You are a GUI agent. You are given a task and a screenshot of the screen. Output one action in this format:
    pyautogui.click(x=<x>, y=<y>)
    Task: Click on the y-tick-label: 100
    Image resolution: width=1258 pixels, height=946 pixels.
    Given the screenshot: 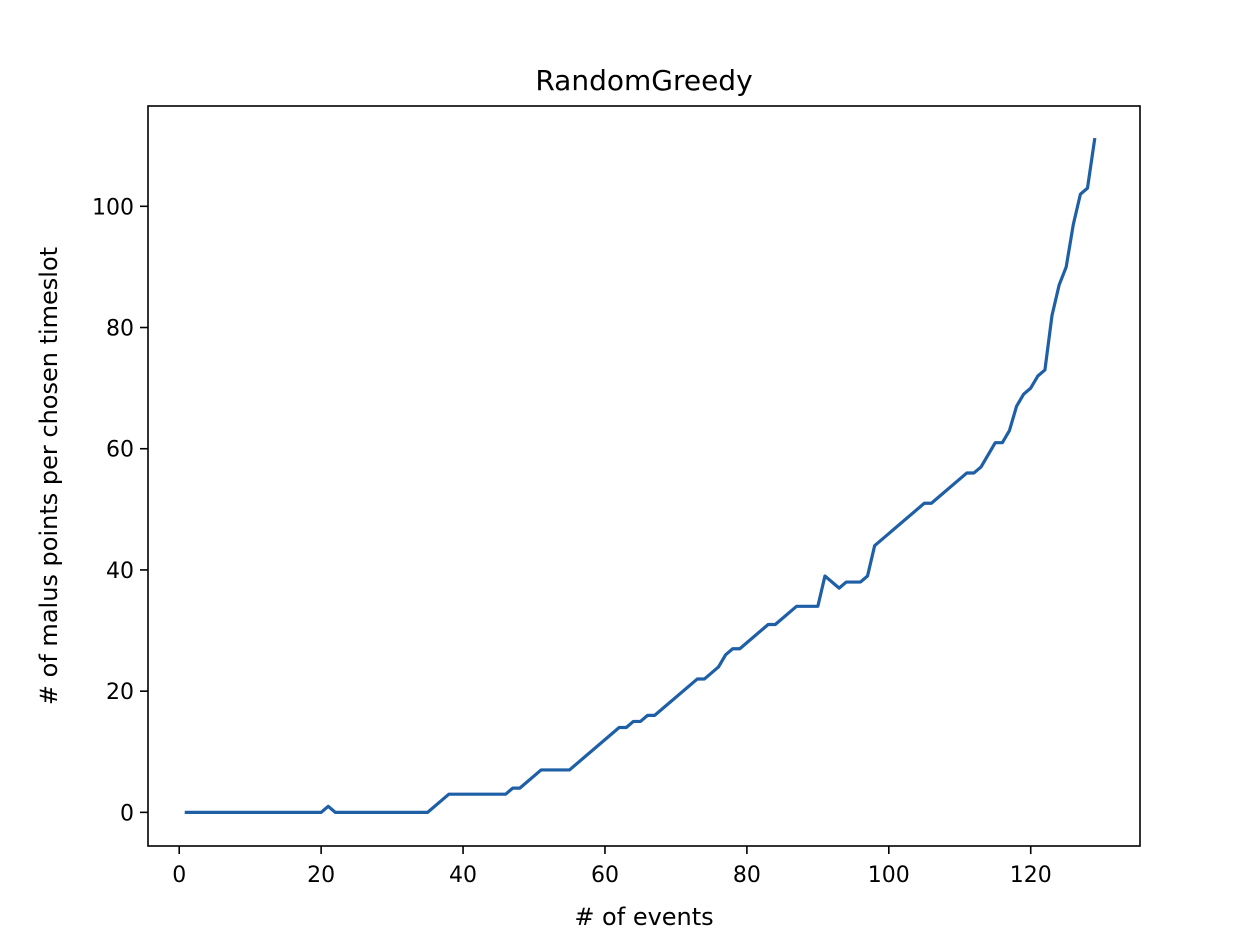 What is the action you would take?
    pyautogui.click(x=113, y=207)
    